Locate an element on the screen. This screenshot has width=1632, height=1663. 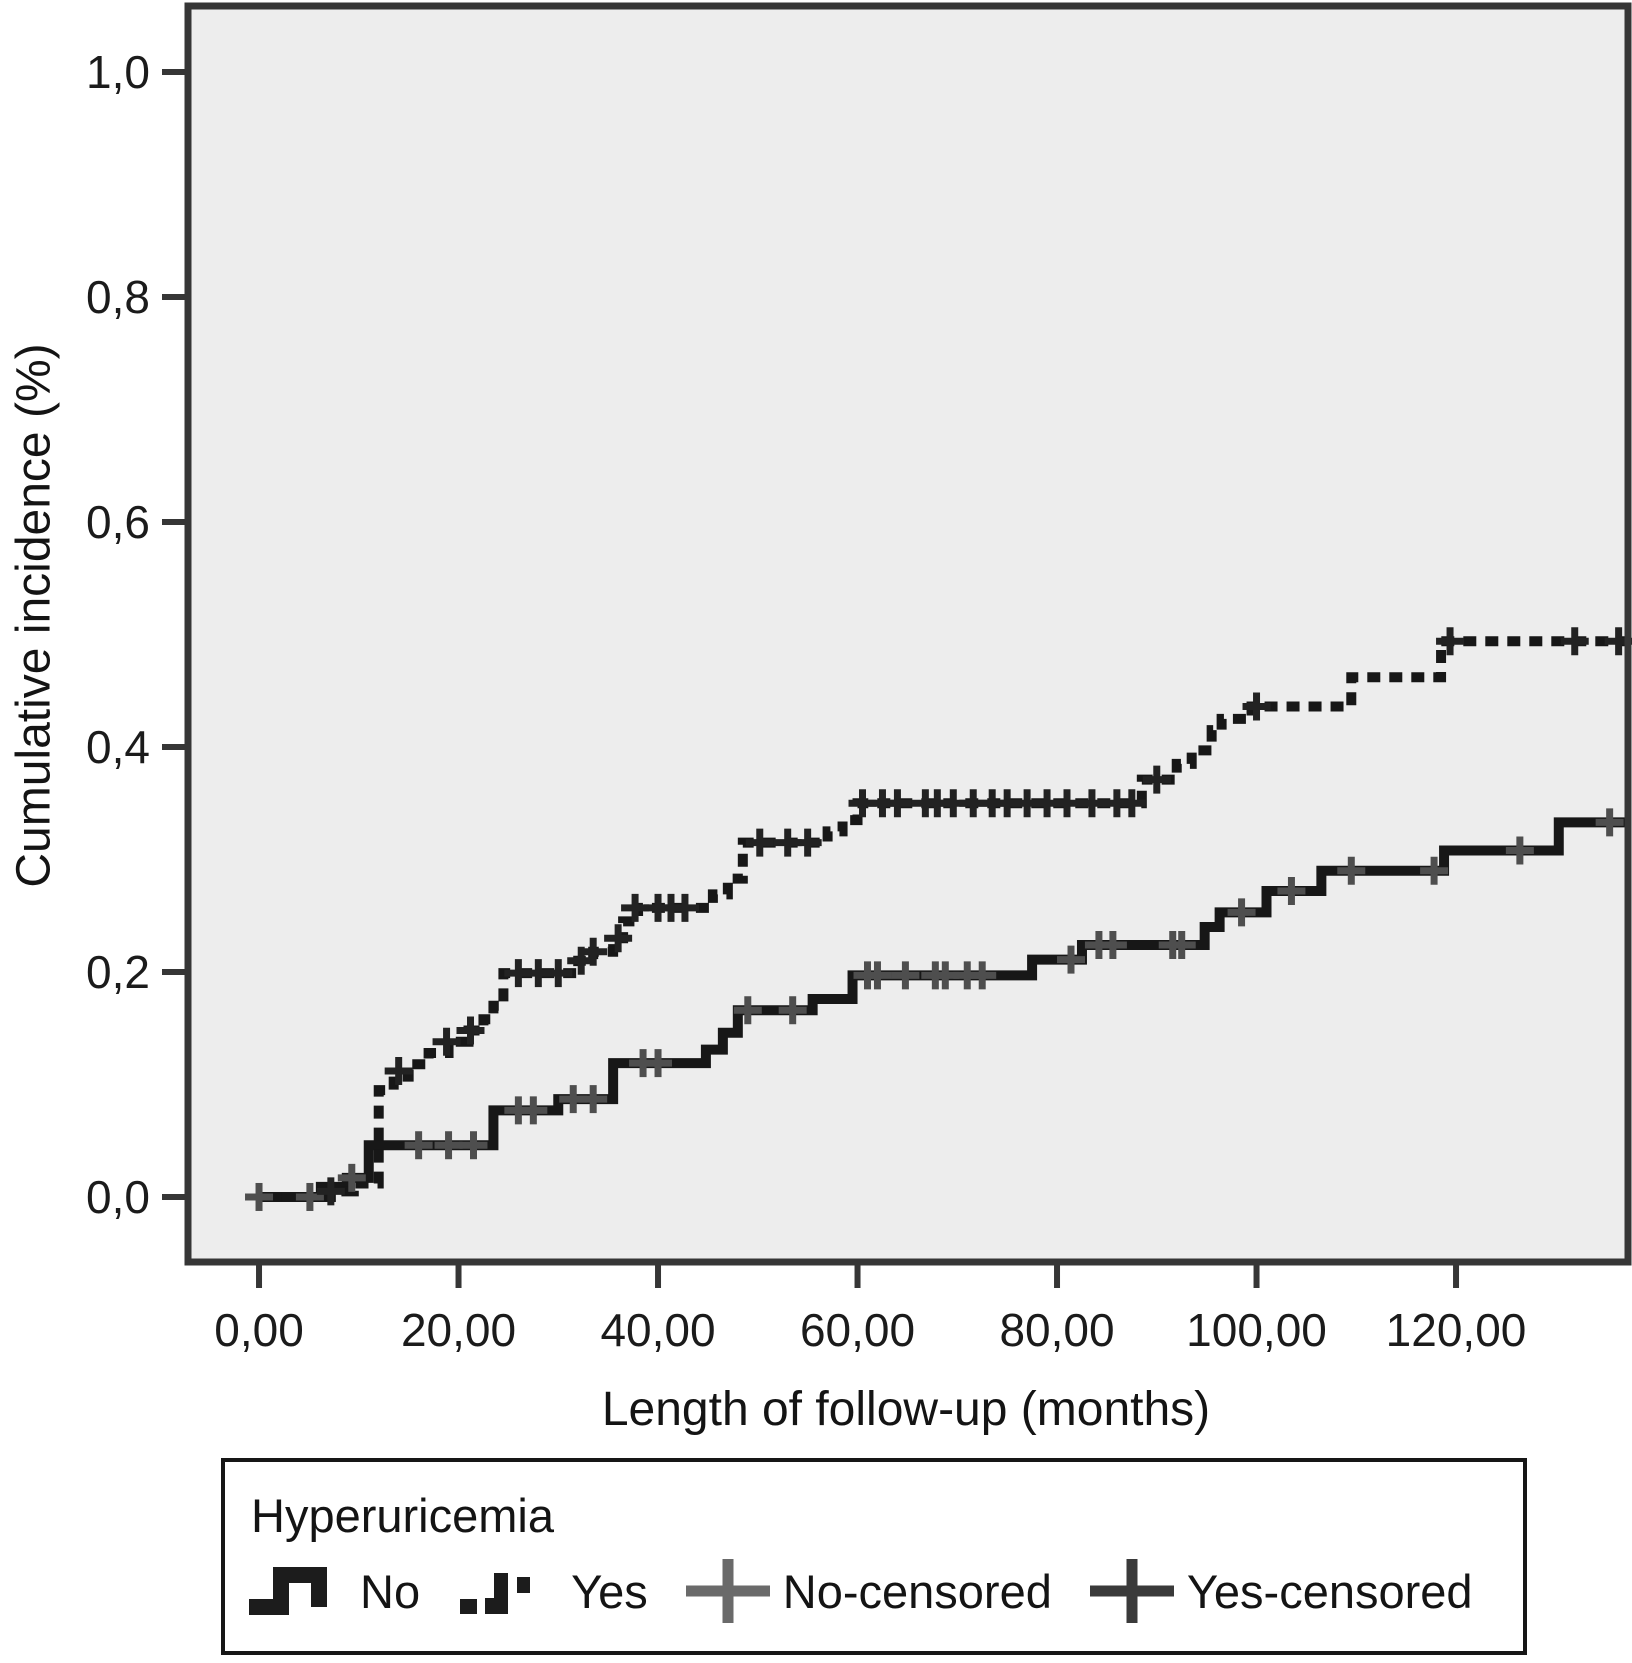
y-tick-label: 1,0 is located at coordinates (118, 72).